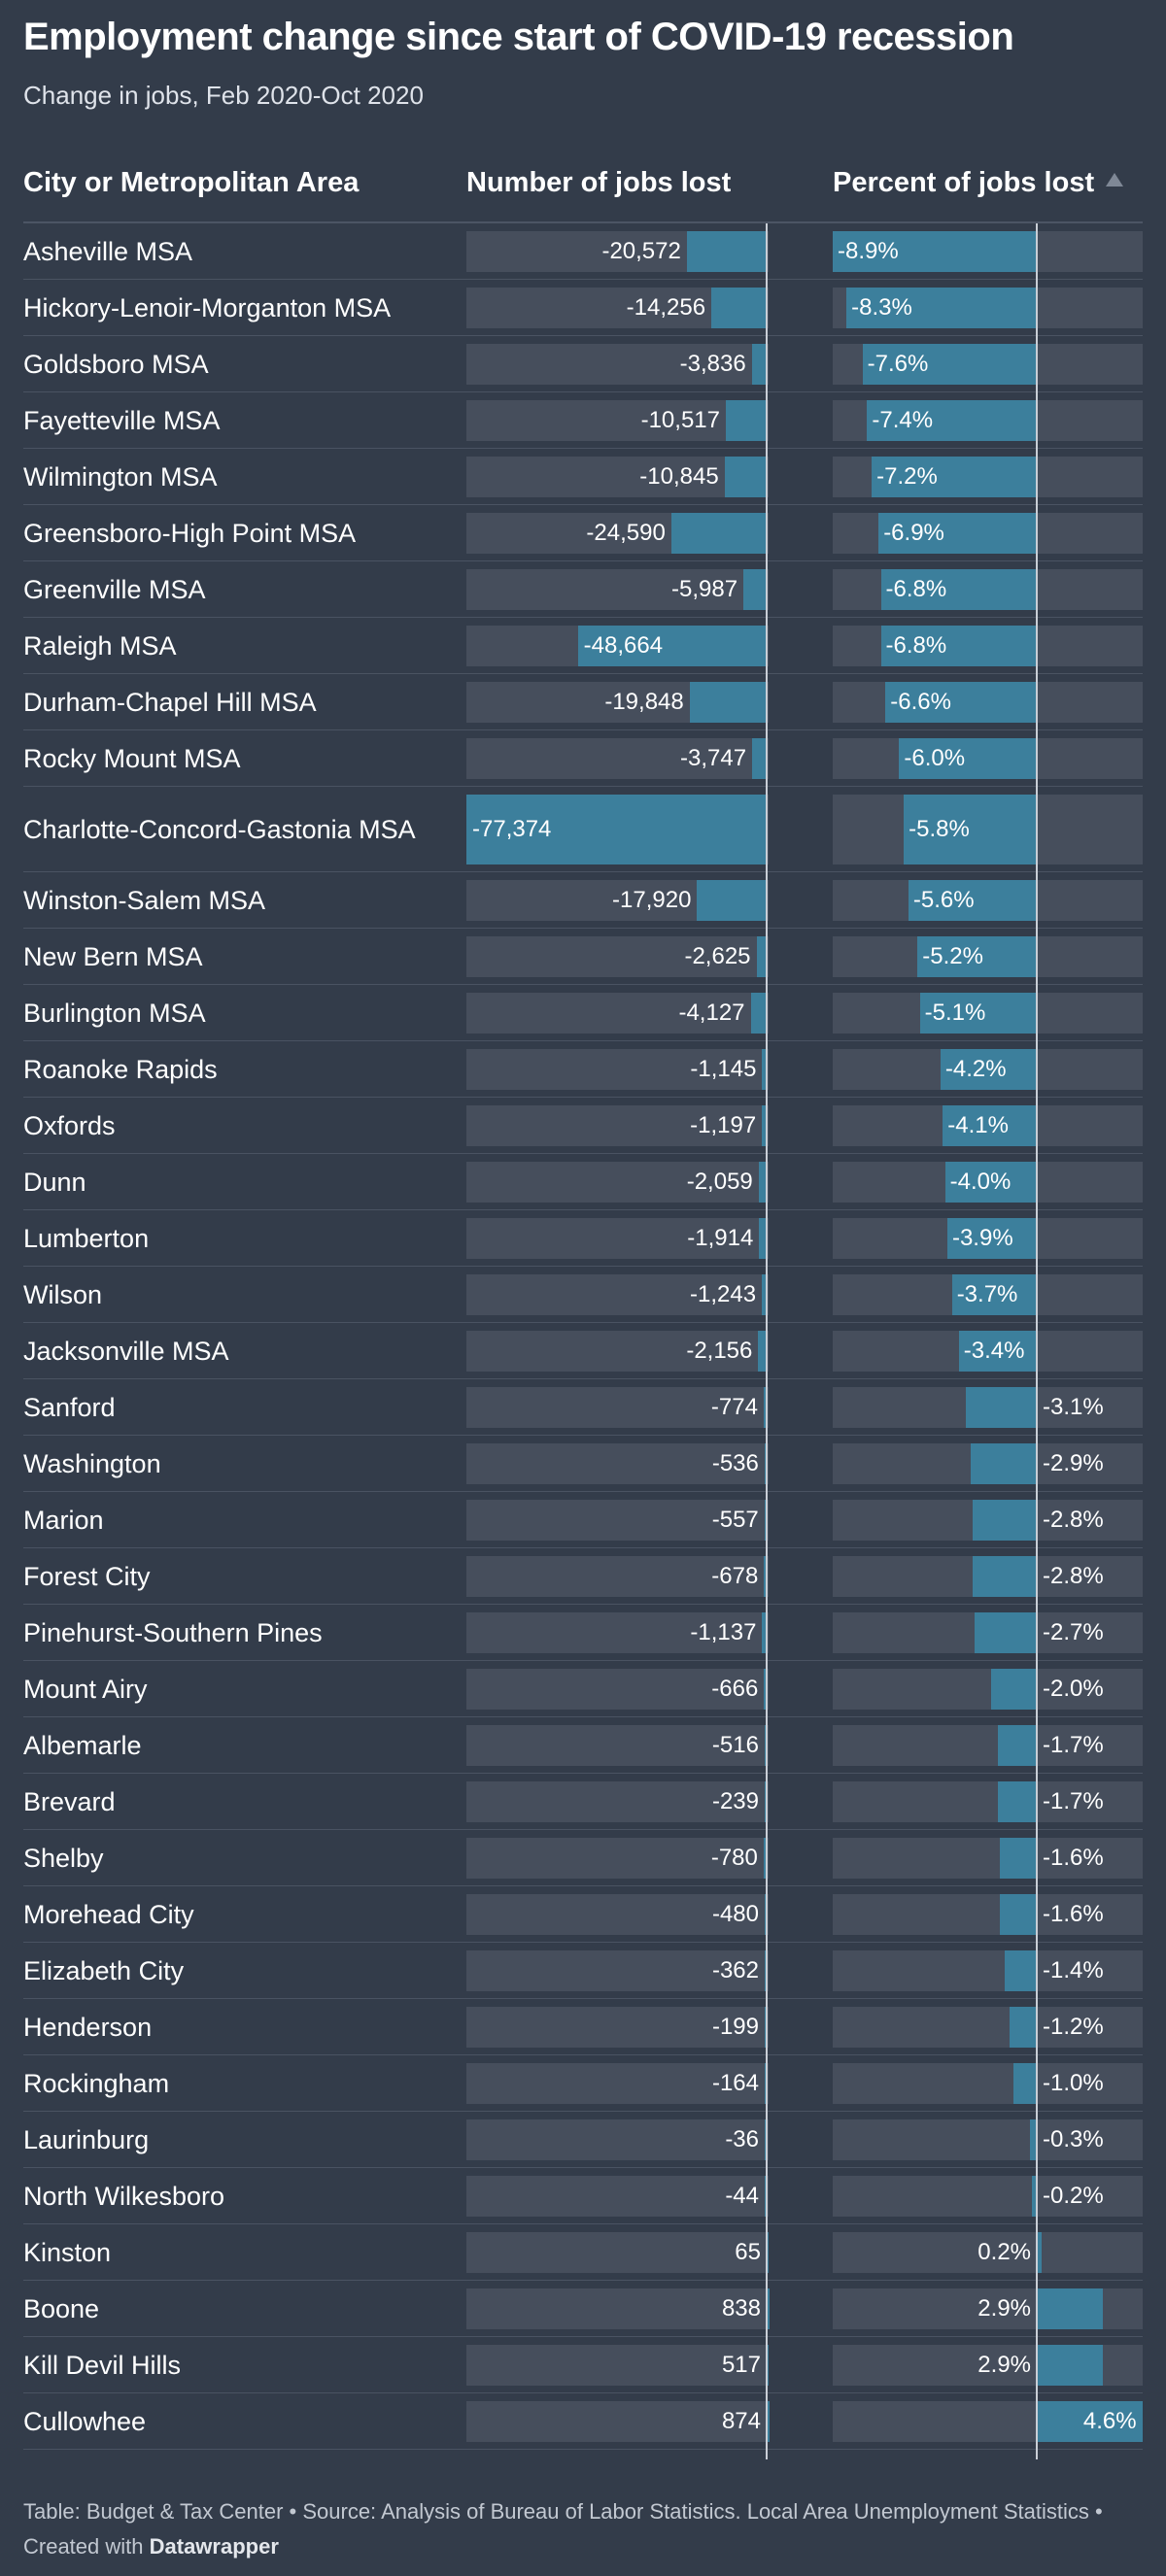  Describe the element at coordinates (583, 2421) in the screenshot. I see `table-row: Cullowhee 874 4.6%` at that location.